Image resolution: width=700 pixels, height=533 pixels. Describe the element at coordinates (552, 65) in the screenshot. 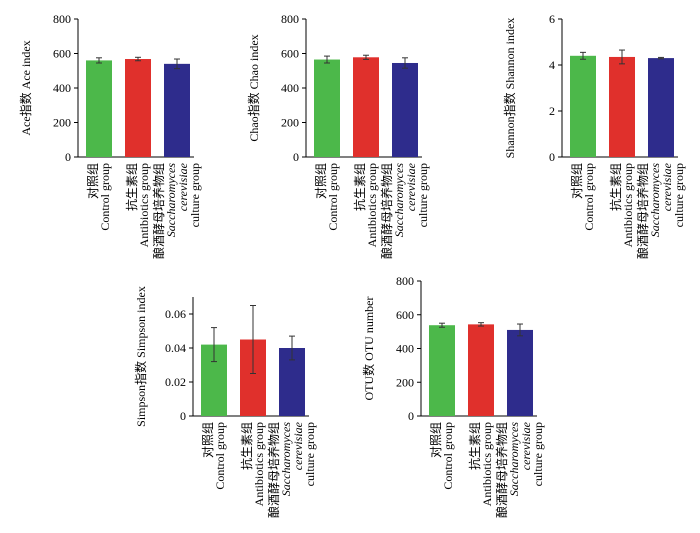

I see `y-tick-label: 4` at that location.